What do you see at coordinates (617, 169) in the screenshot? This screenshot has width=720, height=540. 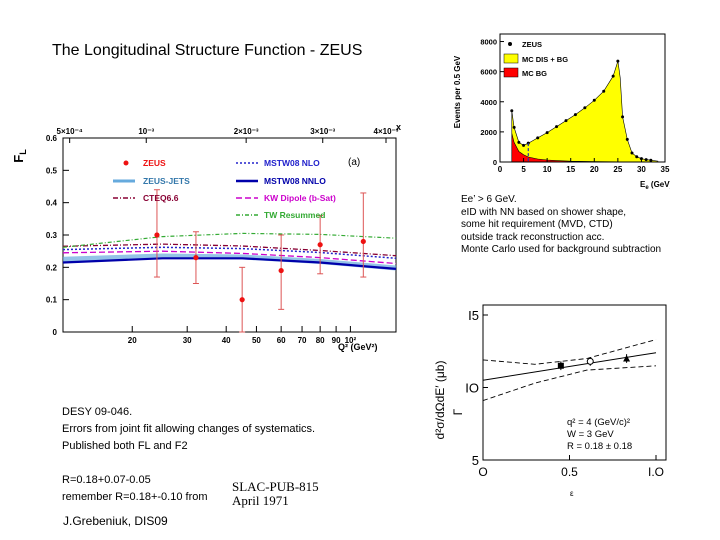 I see `ee-xtick-label: 25` at bounding box center [617, 169].